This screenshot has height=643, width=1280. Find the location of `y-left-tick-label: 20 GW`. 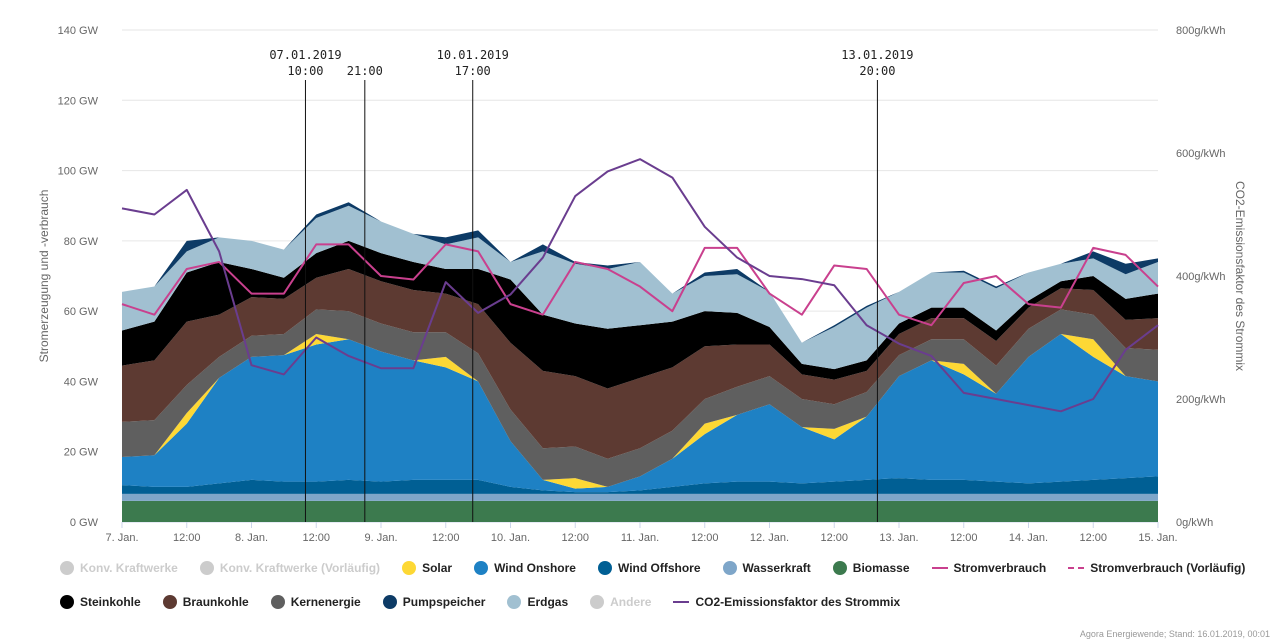

y-left-tick-label: 20 GW is located at coordinates (81, 453).